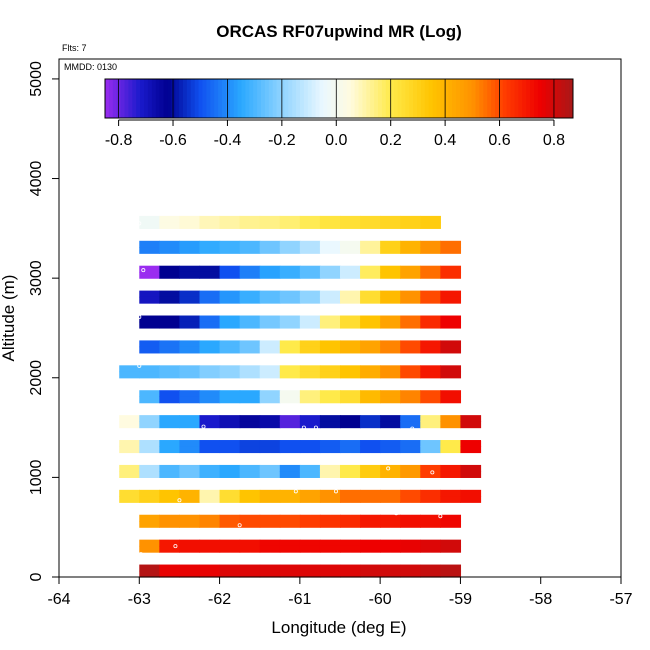  Describe the element at coordinates (74, 48) in the screenshot. I see `flights-label: Flts: 7` at that location.